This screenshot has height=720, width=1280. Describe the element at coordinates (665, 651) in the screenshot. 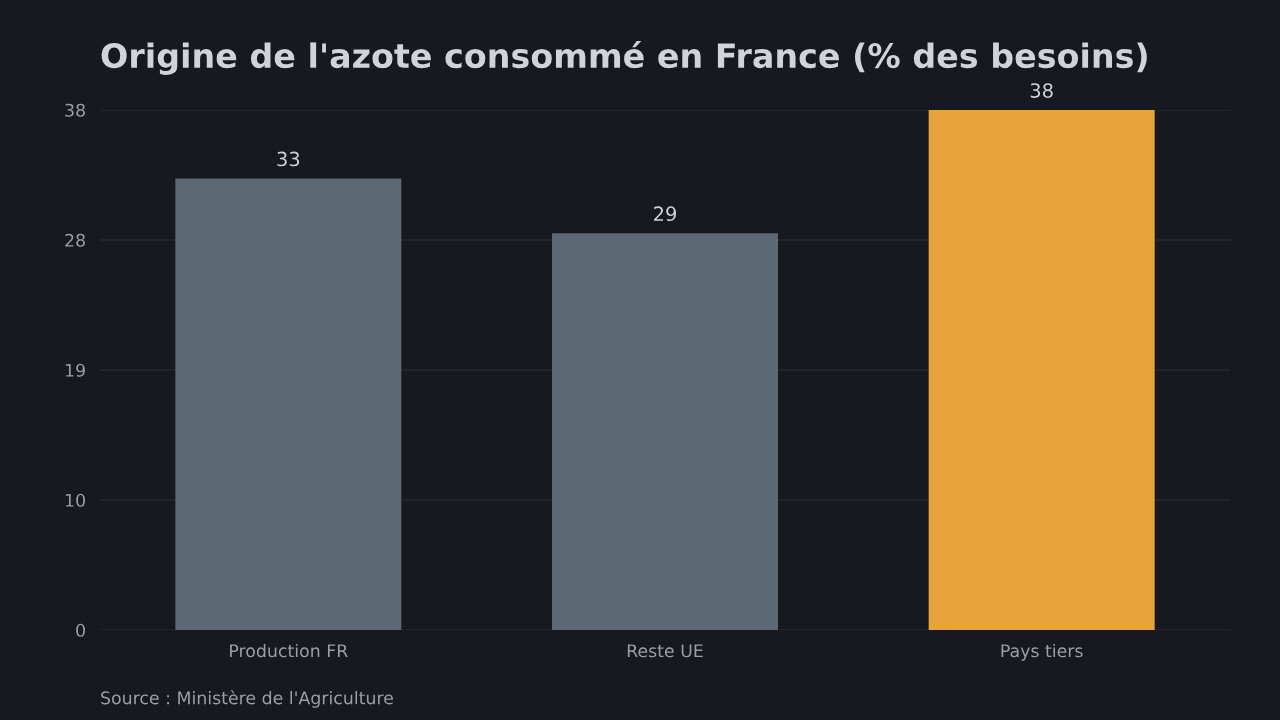

I see `x-tick-label: Reste UE` at that location.